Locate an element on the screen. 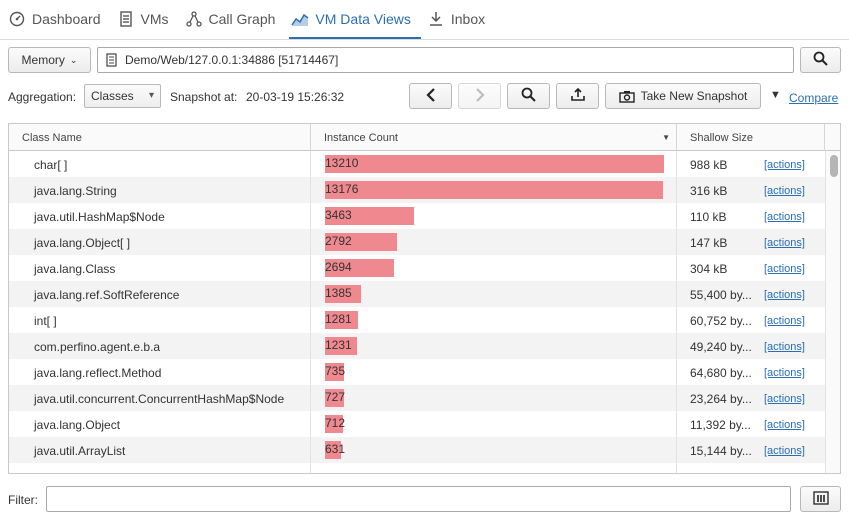 This screenshot has width=849, height=520. vm-path-field: Demo/Web/127.0.0.1:34886 [51714467] is located at coordinates (445, 60).